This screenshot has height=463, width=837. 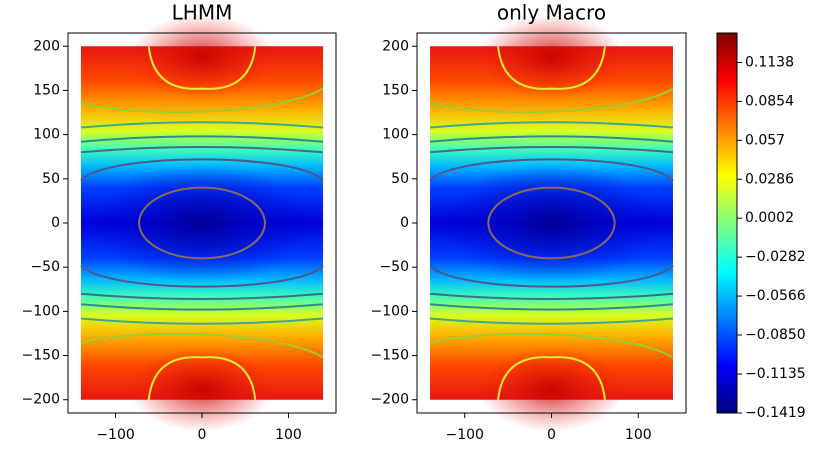 What do you see at coordinates (769, 101) in the screenshot?
I see `colorbar-tick-label: 0.0854` at bounding box center [769, 101].